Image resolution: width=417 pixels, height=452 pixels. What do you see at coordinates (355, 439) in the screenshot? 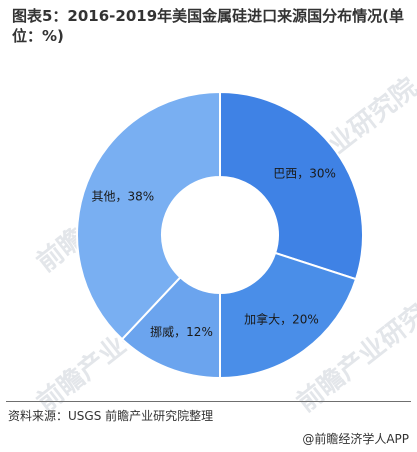
I see `brand-credit: @前瞻经济学人APP` at bounding box center [355, 439].